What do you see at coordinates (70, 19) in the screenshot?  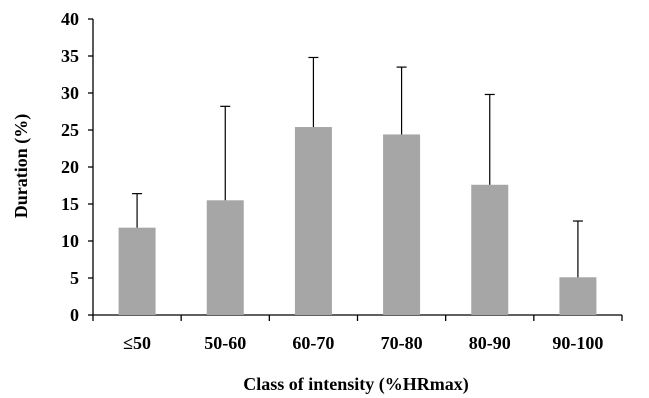 I see `y-tick-label: 40` at bounding box center [70, 19].